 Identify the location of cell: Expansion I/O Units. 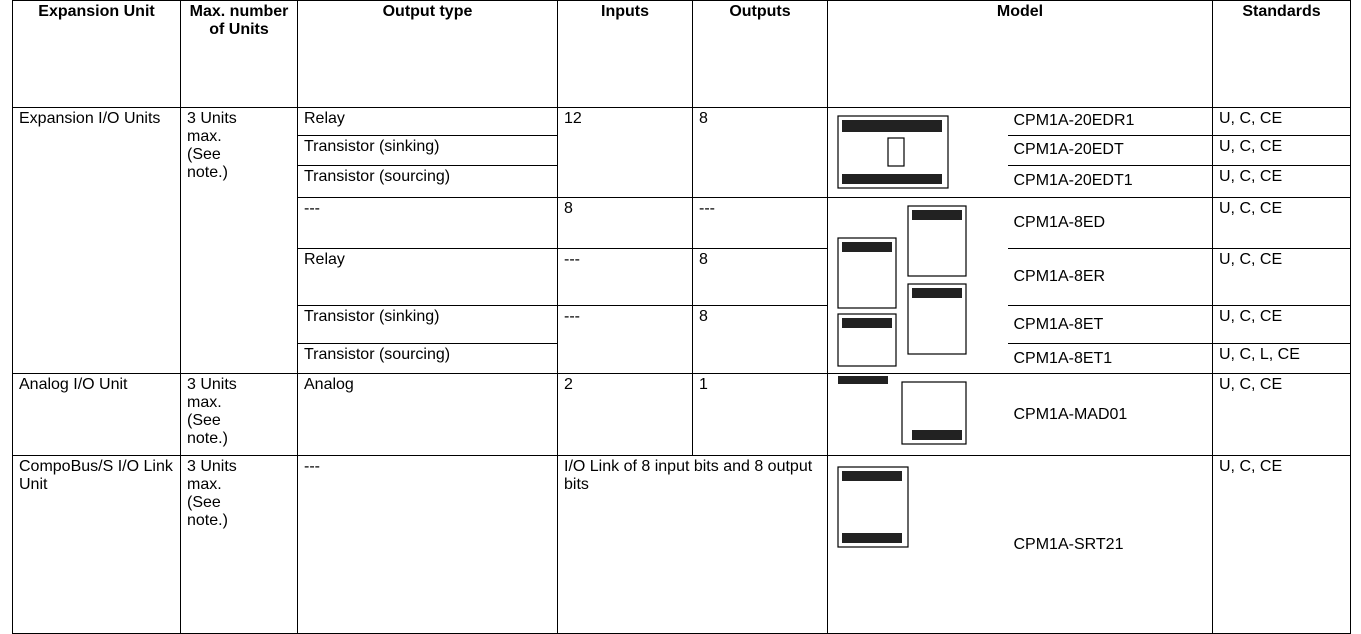
(96, 240).